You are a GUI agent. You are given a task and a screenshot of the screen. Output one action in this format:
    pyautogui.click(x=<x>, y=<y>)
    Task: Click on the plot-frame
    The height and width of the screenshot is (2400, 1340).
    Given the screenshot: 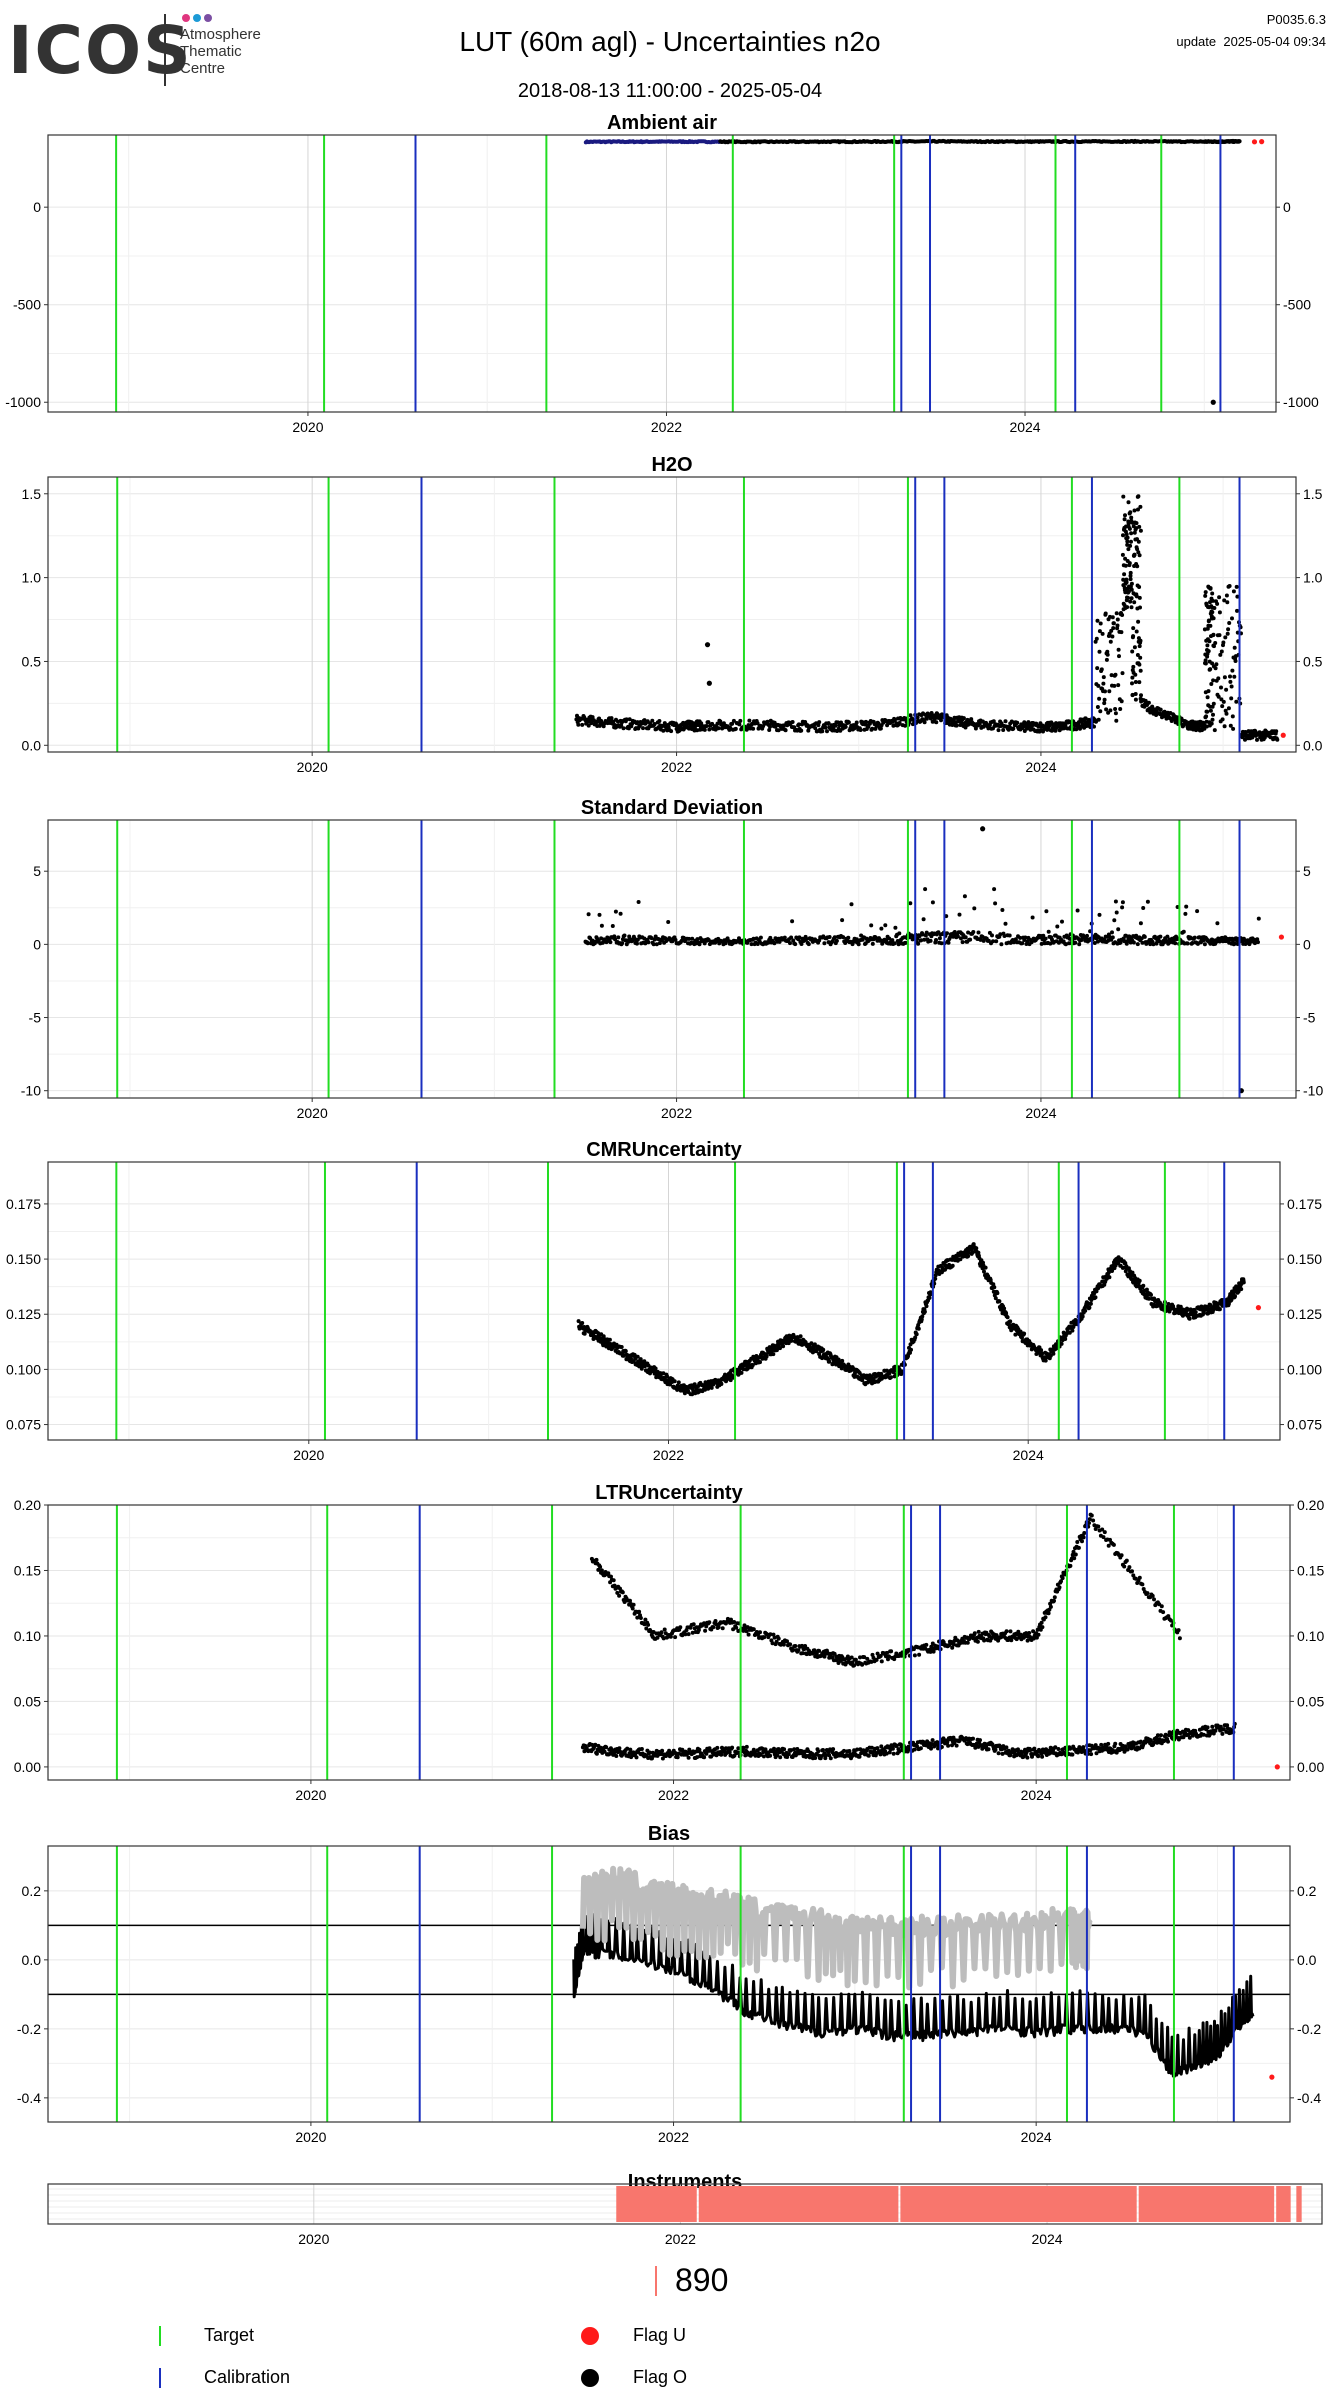 What is the action you would take?
    pyautogui.click(x=672, y=614)
    